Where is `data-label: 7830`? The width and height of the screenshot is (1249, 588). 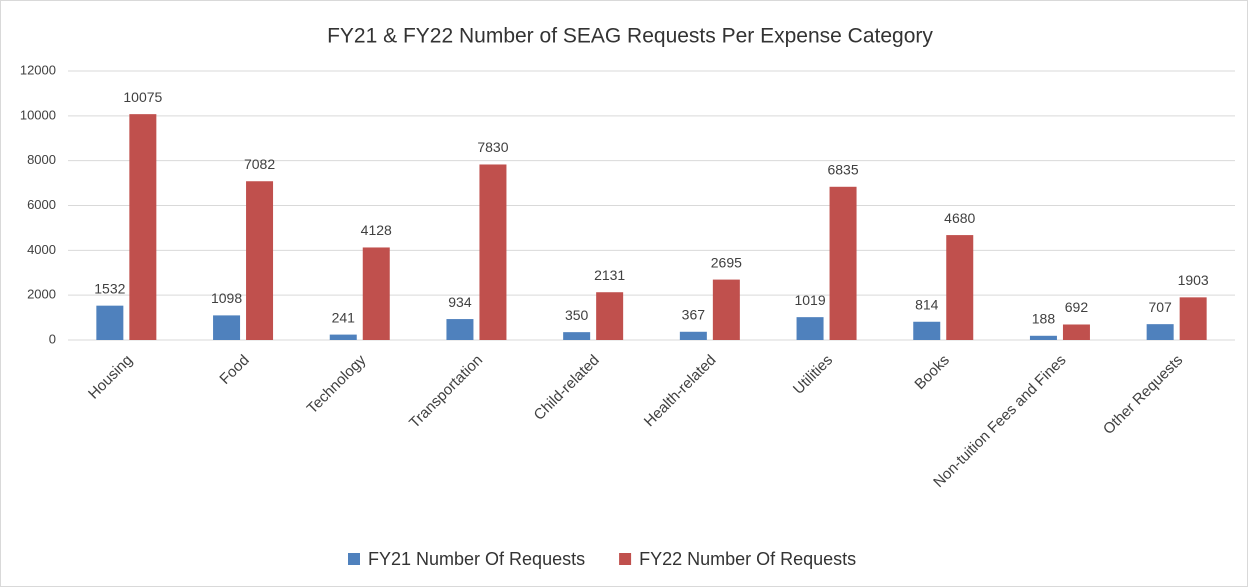 data-label: 7830 is located at coordinates (492, 147).